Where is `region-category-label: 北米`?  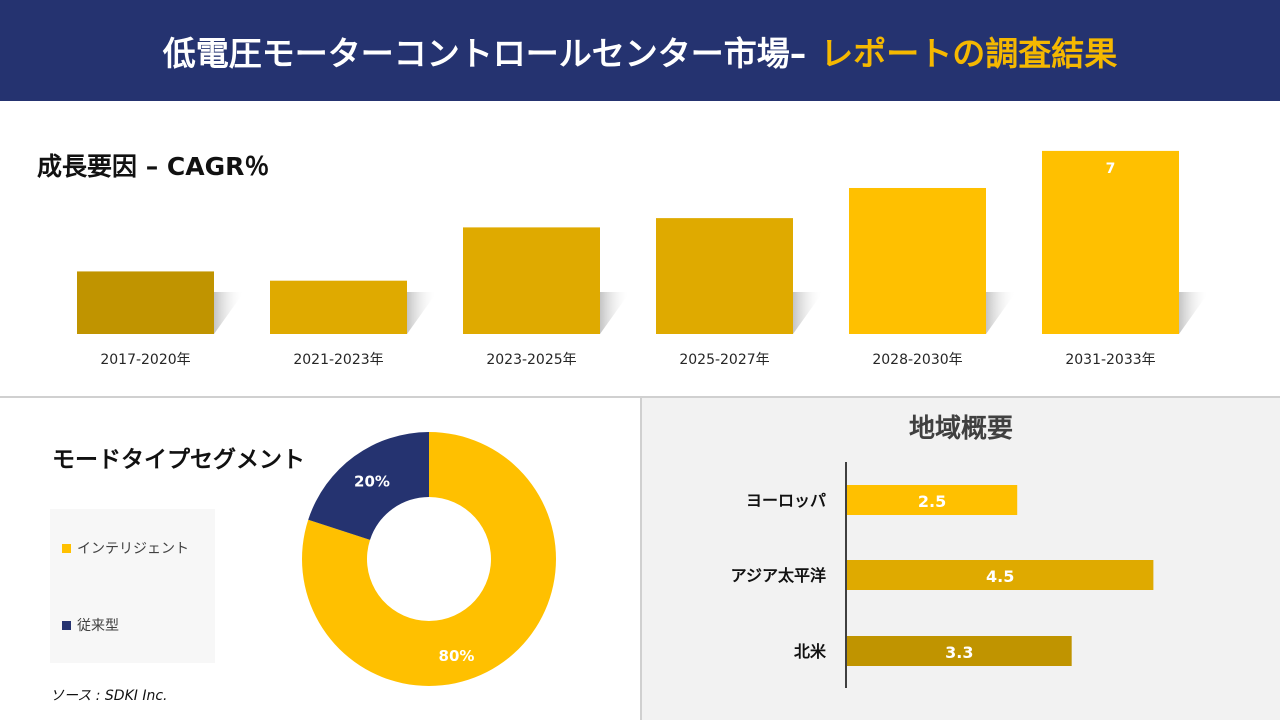 region-category-label: 北米 is located at coordinates (810, 651).